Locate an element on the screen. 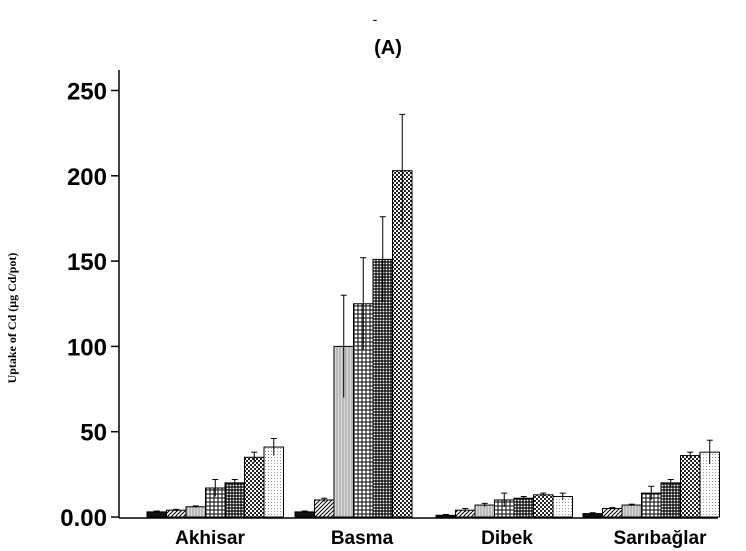 This screenshot has width=746, height=551. y-tick-label: 50 is located at coordinates (93, 433).